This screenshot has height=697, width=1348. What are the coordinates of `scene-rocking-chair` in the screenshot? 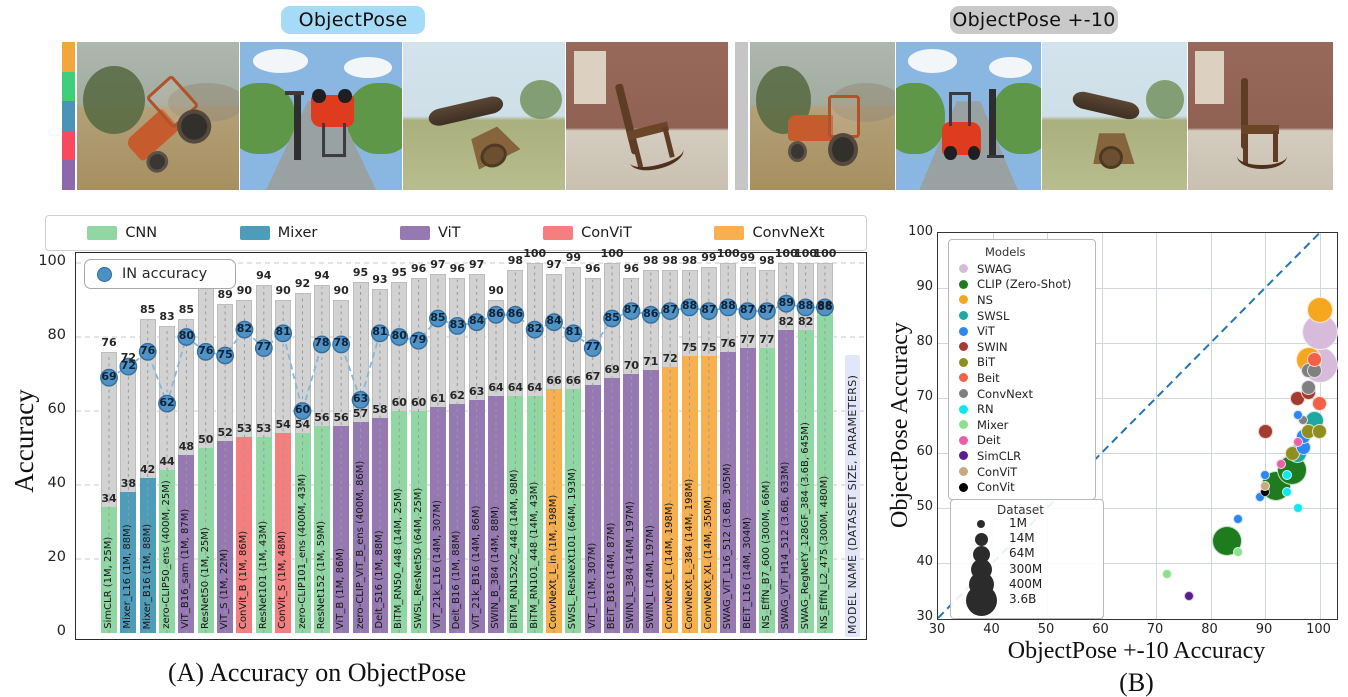 It's located at (647, 116).